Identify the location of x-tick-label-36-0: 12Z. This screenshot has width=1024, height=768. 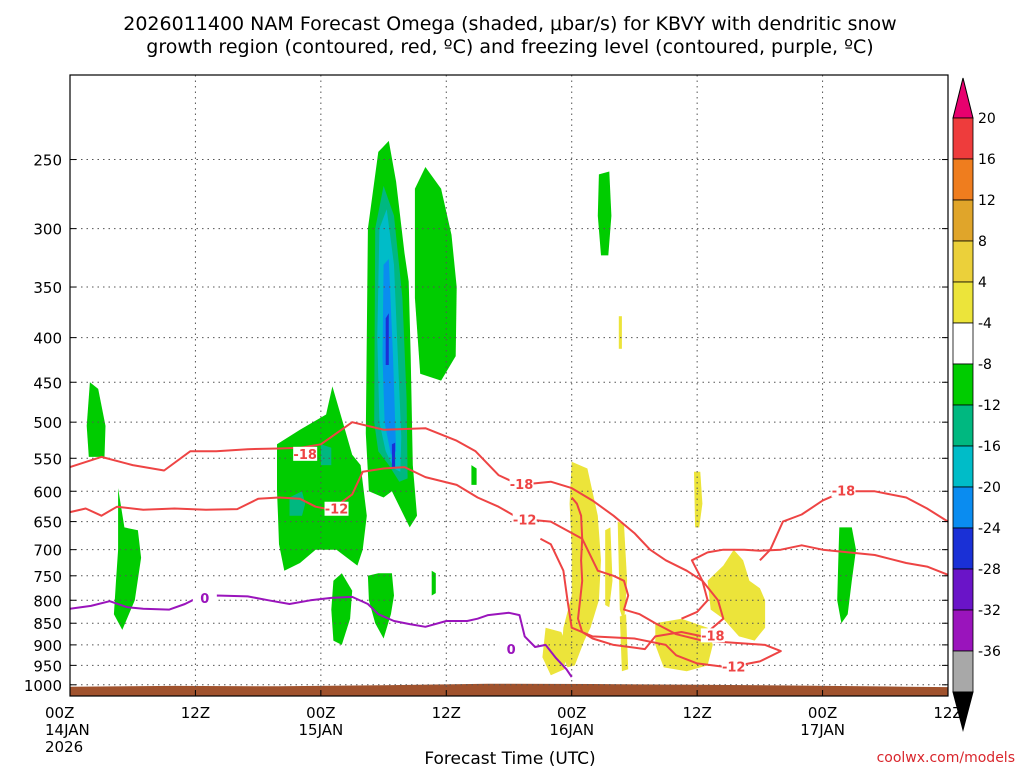
(446, 713).